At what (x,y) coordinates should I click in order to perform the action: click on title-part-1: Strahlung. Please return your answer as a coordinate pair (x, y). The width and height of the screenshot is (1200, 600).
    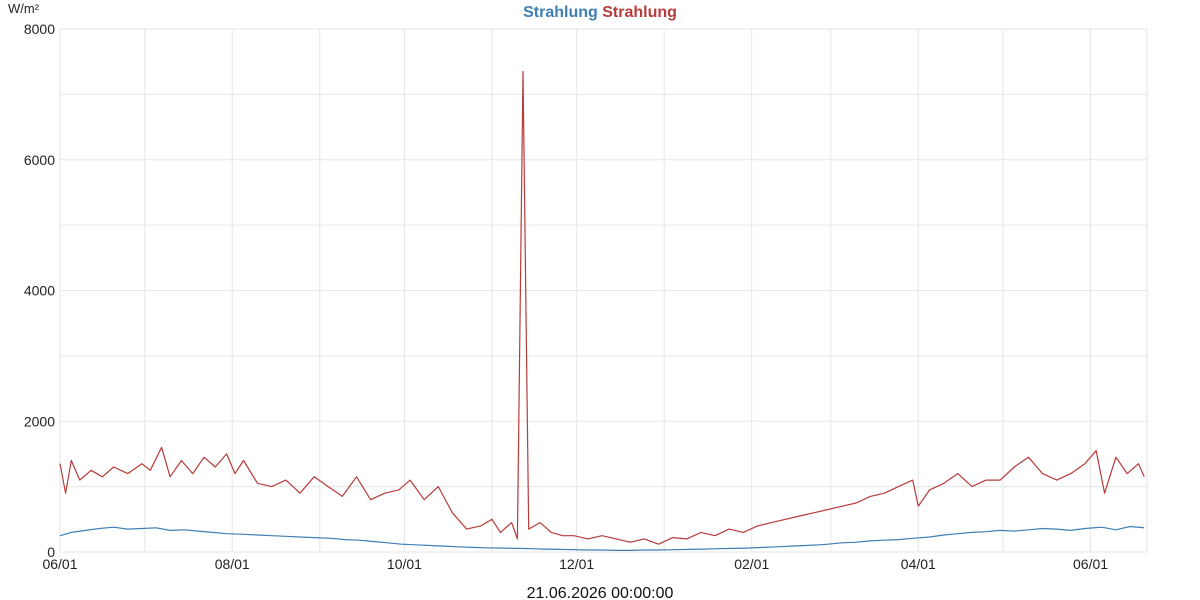
    Looking at the image, I should click on (637, 12).